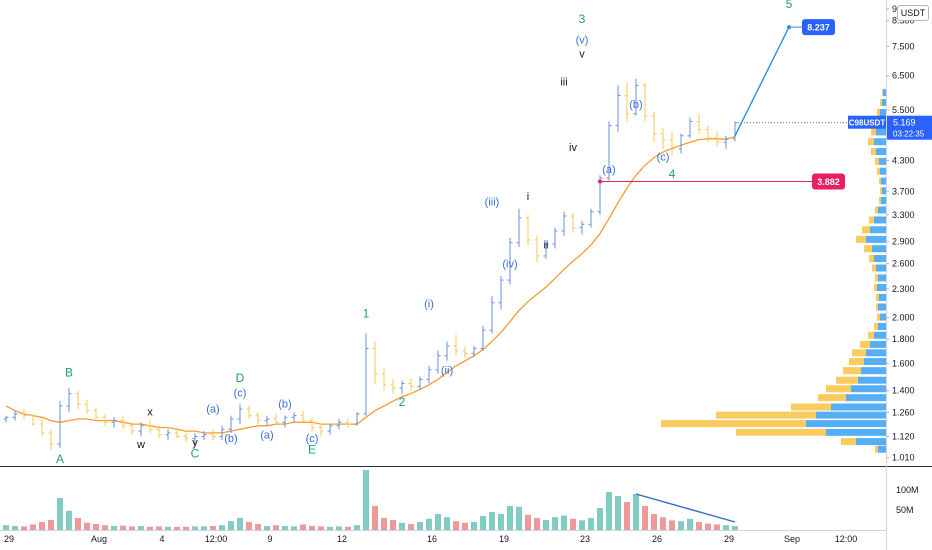 The width and height of the screenshot is (932, 550). Describe the element at coordinates (342, 539) in the screenshot. I see `time-tick-label: 12` at that location.